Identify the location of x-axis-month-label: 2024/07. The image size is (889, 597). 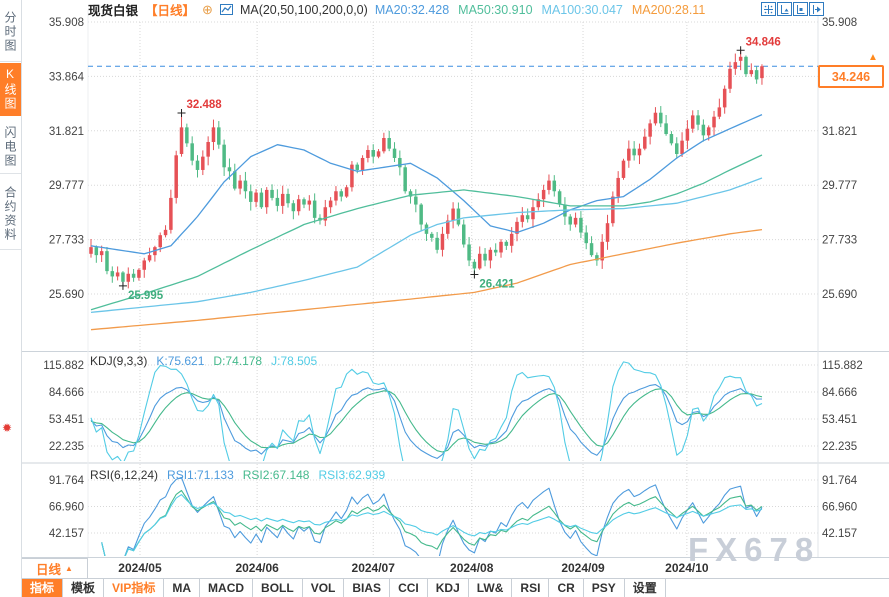
(374, 568).